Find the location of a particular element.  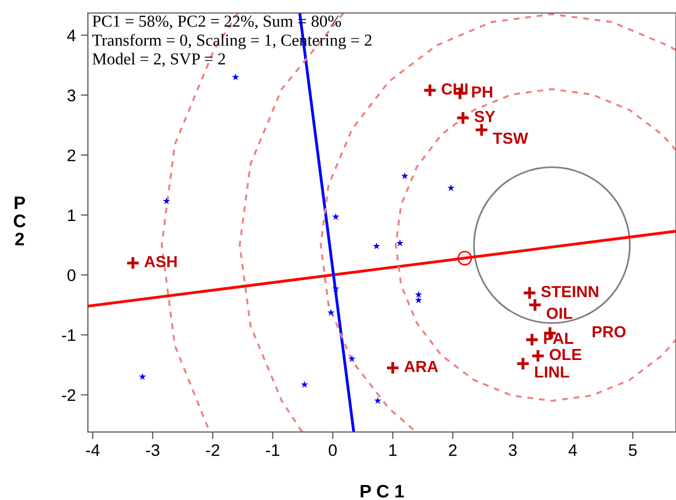

annotation: OIL is located at coordinates (559, 313).